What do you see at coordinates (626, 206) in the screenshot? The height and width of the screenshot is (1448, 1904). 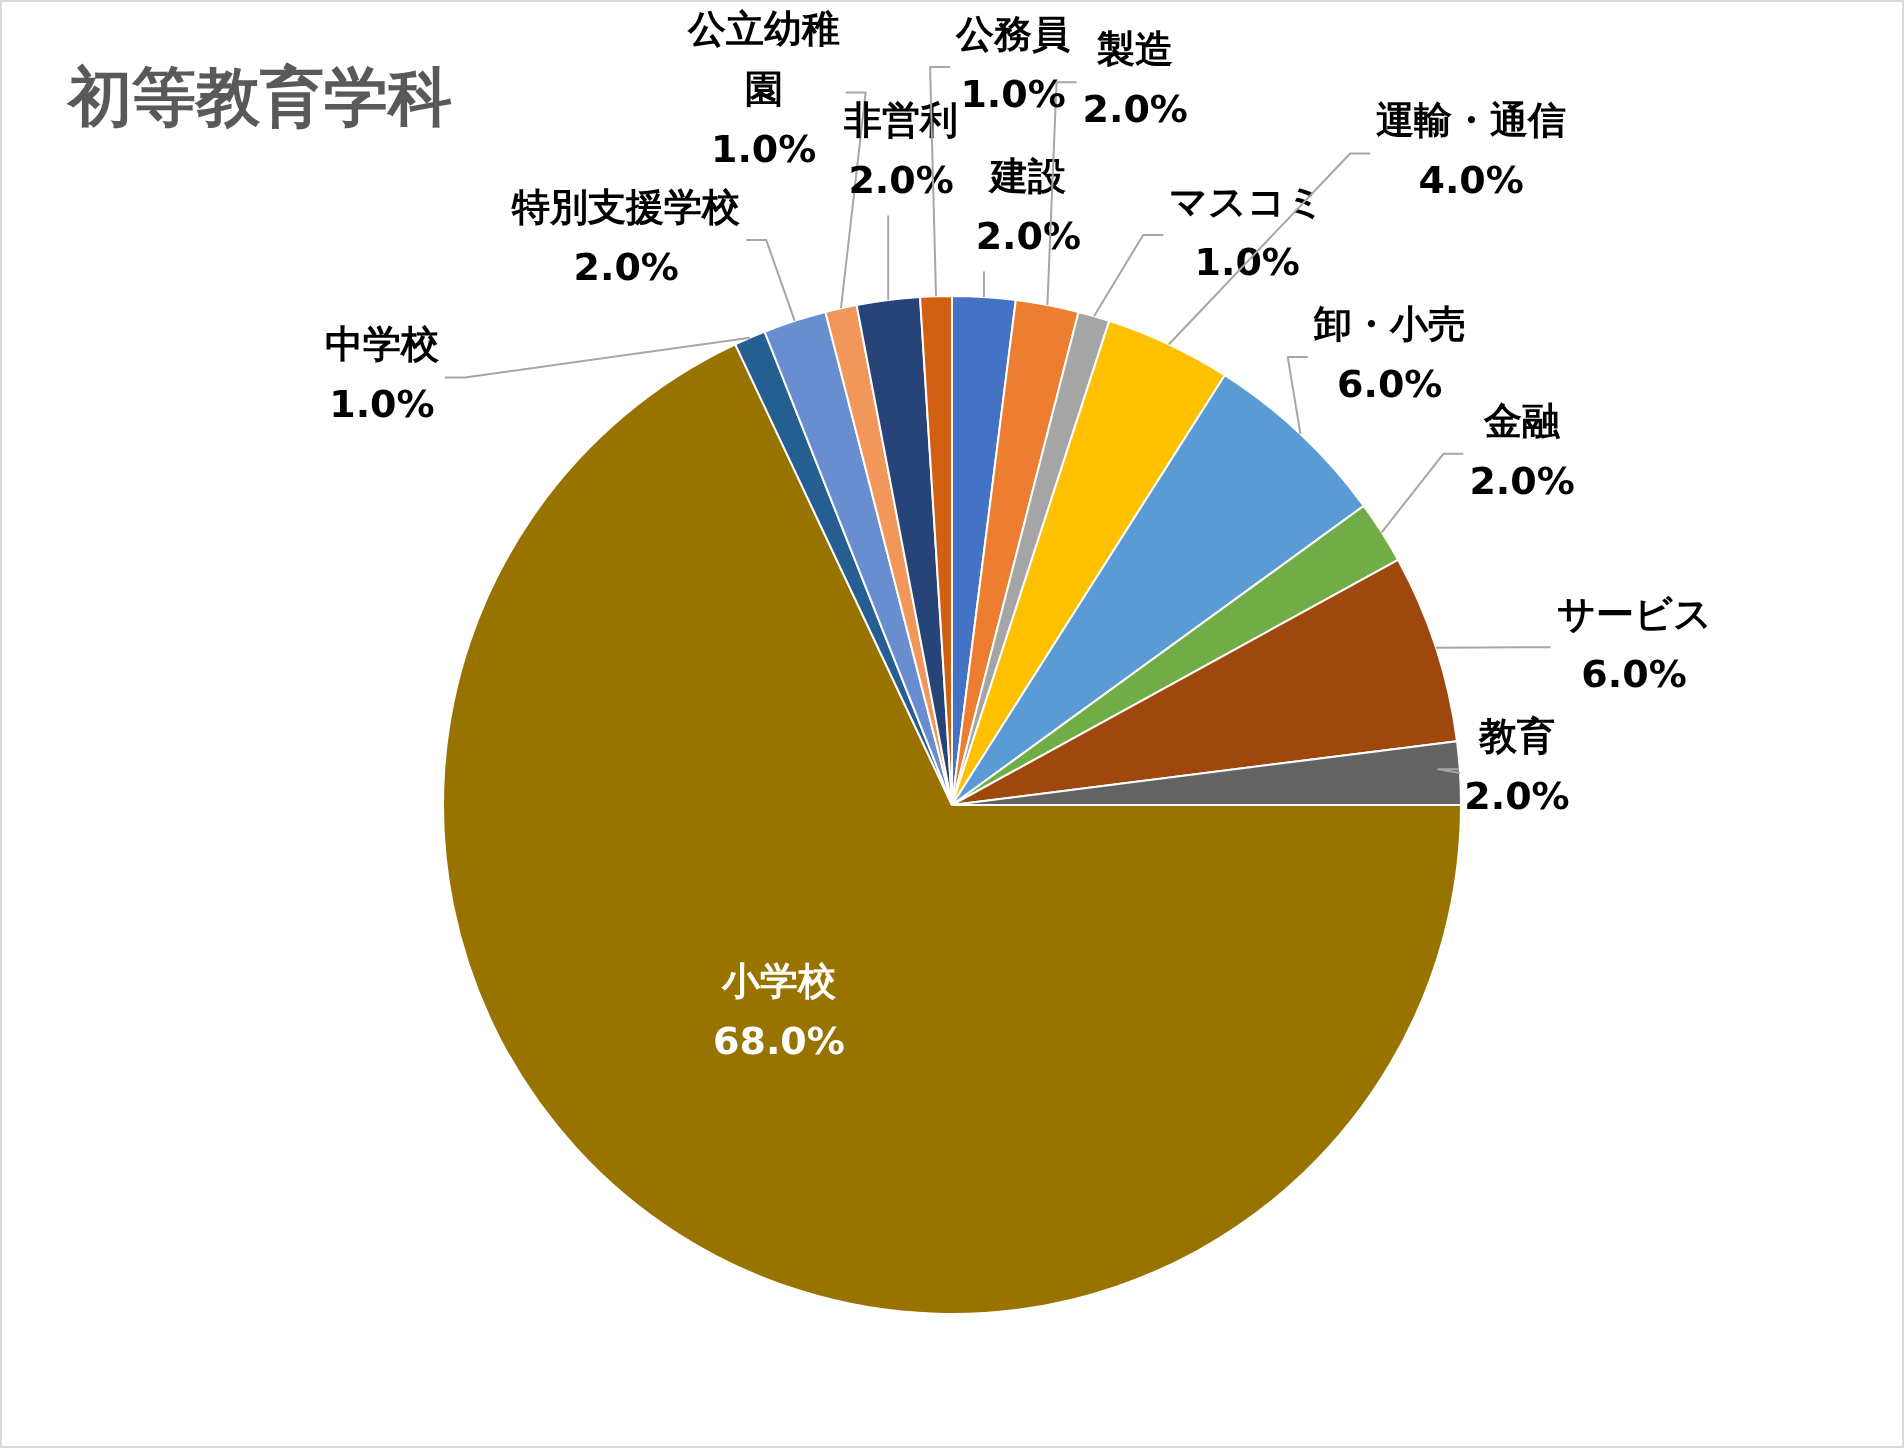 I see `slice-label: 特別支援学校` at bounding box center [626, 206].